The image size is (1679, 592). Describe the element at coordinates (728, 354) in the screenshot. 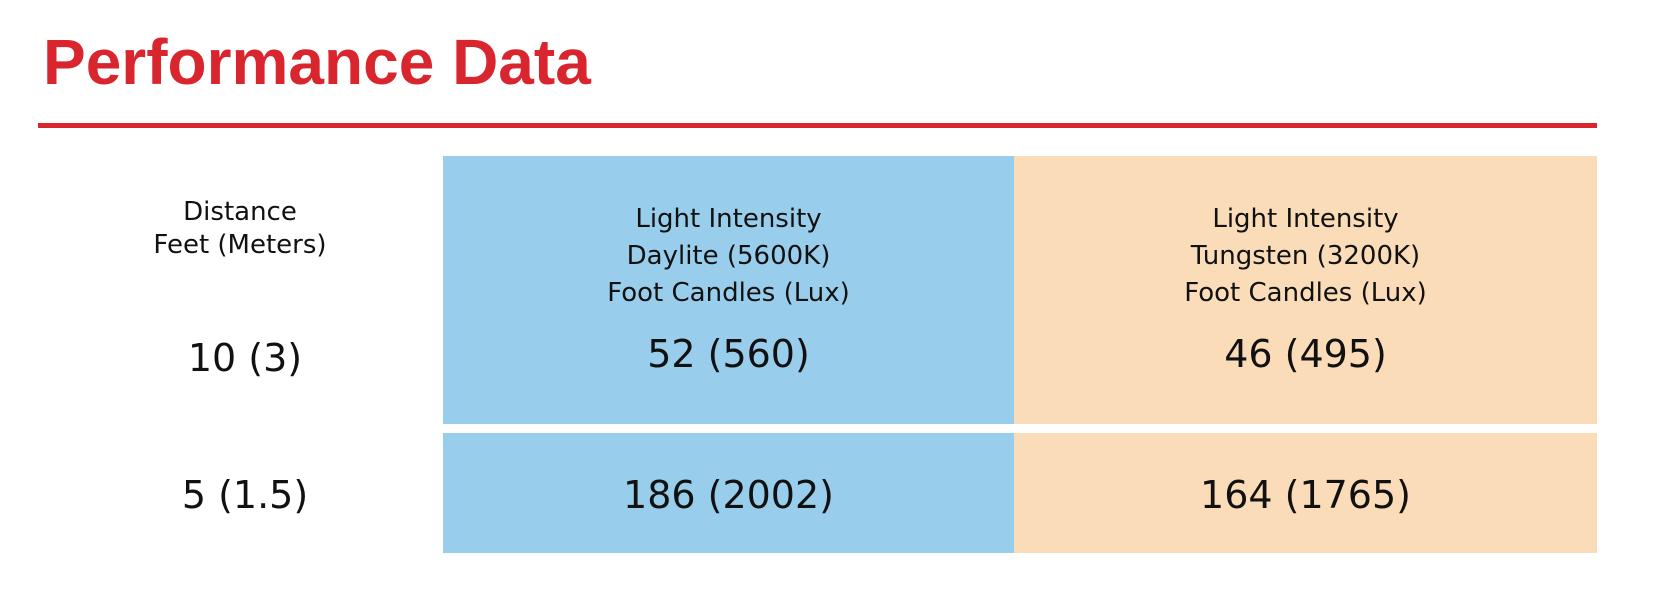

I see `daylight-value: 52 (560)` at that location.